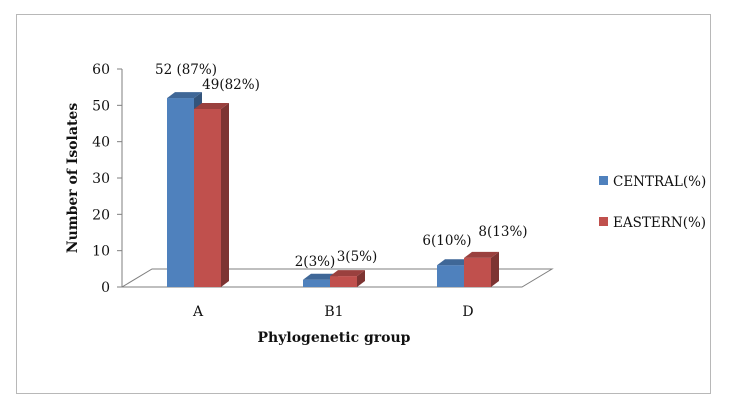  Describe the element at coordinates (101, 179) in the screenshot. I see `y-tick-label: 30` at that location.